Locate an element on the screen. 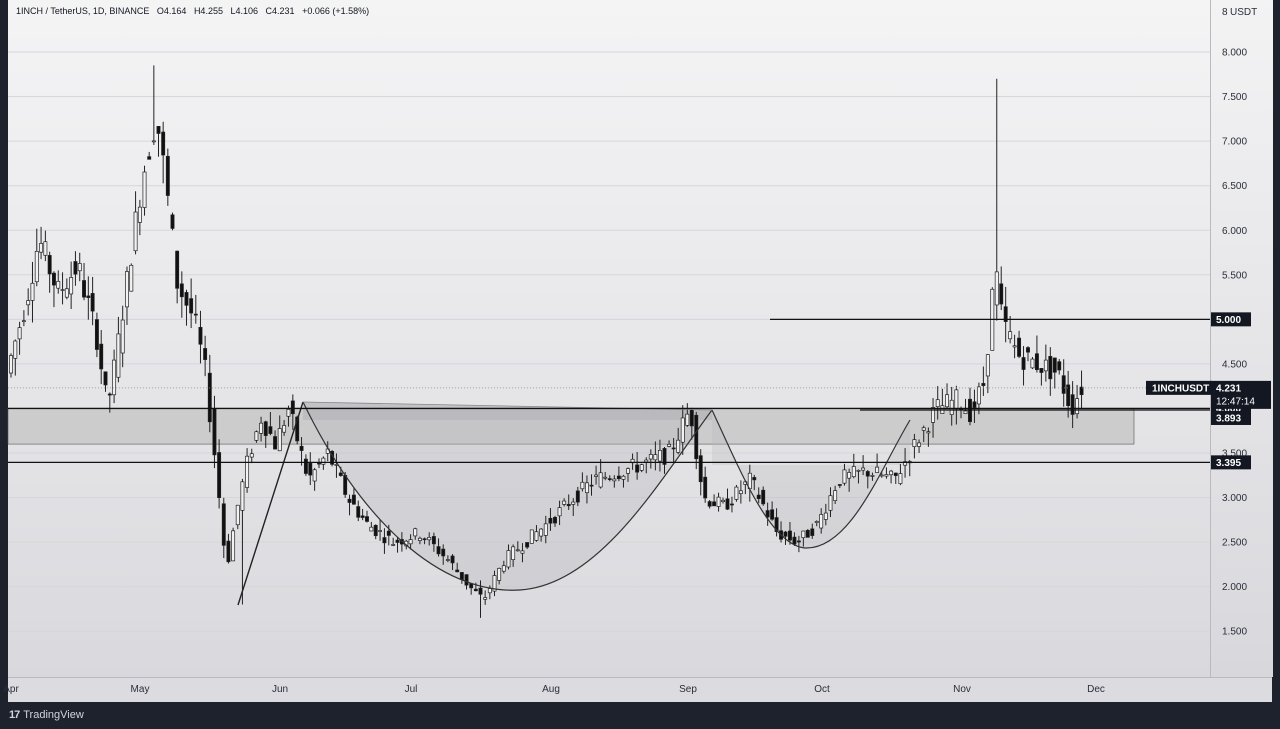  price-tick-label: 4.500 is located at coordinates (1234, 364).